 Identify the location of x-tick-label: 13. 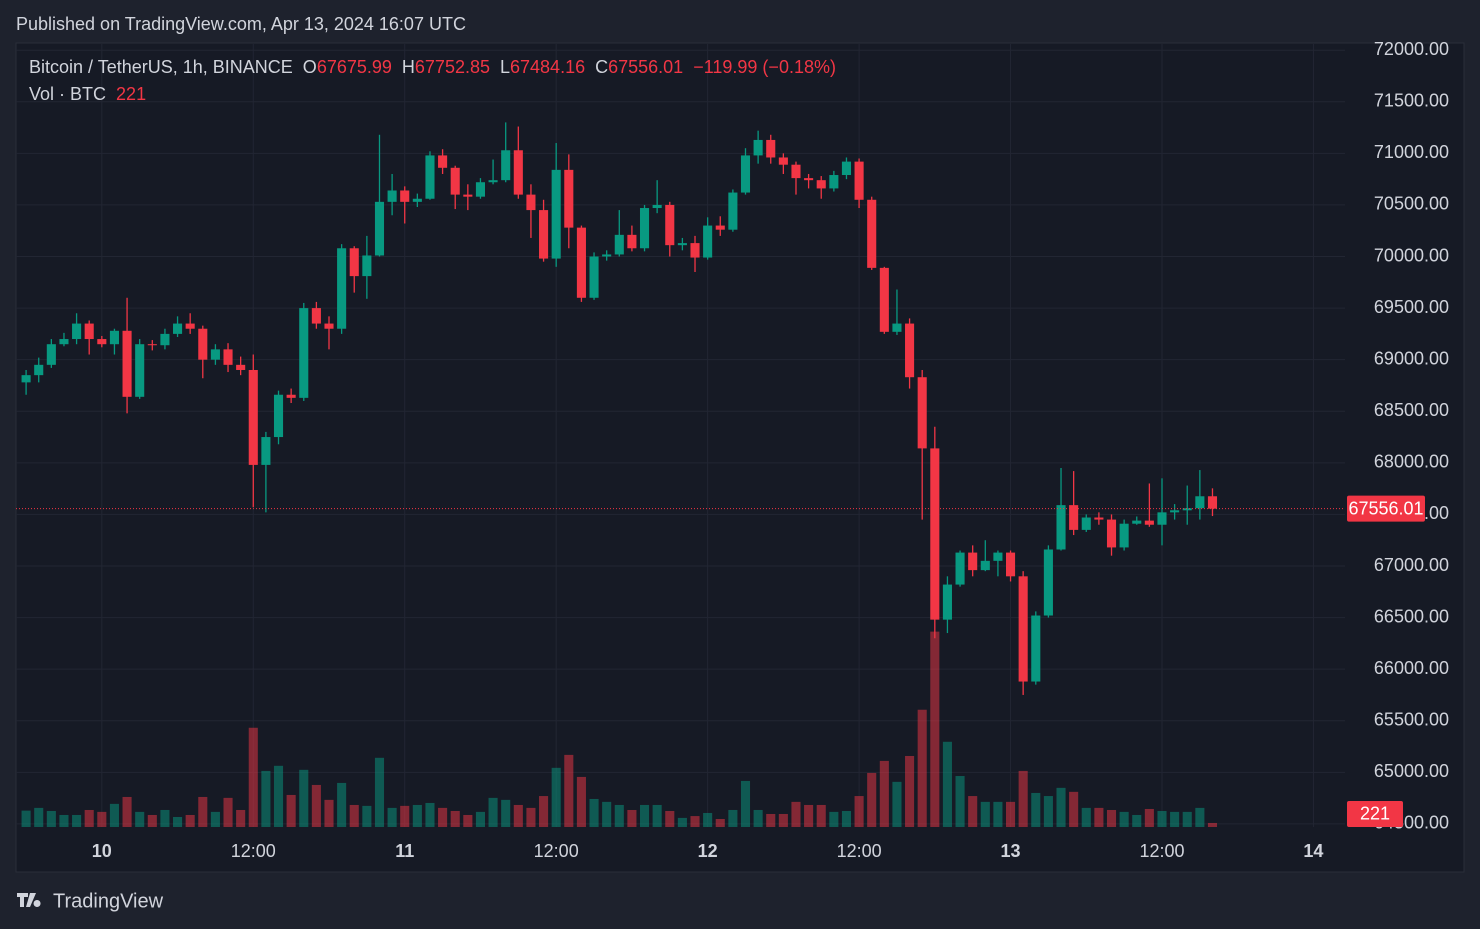
(1011, 851).